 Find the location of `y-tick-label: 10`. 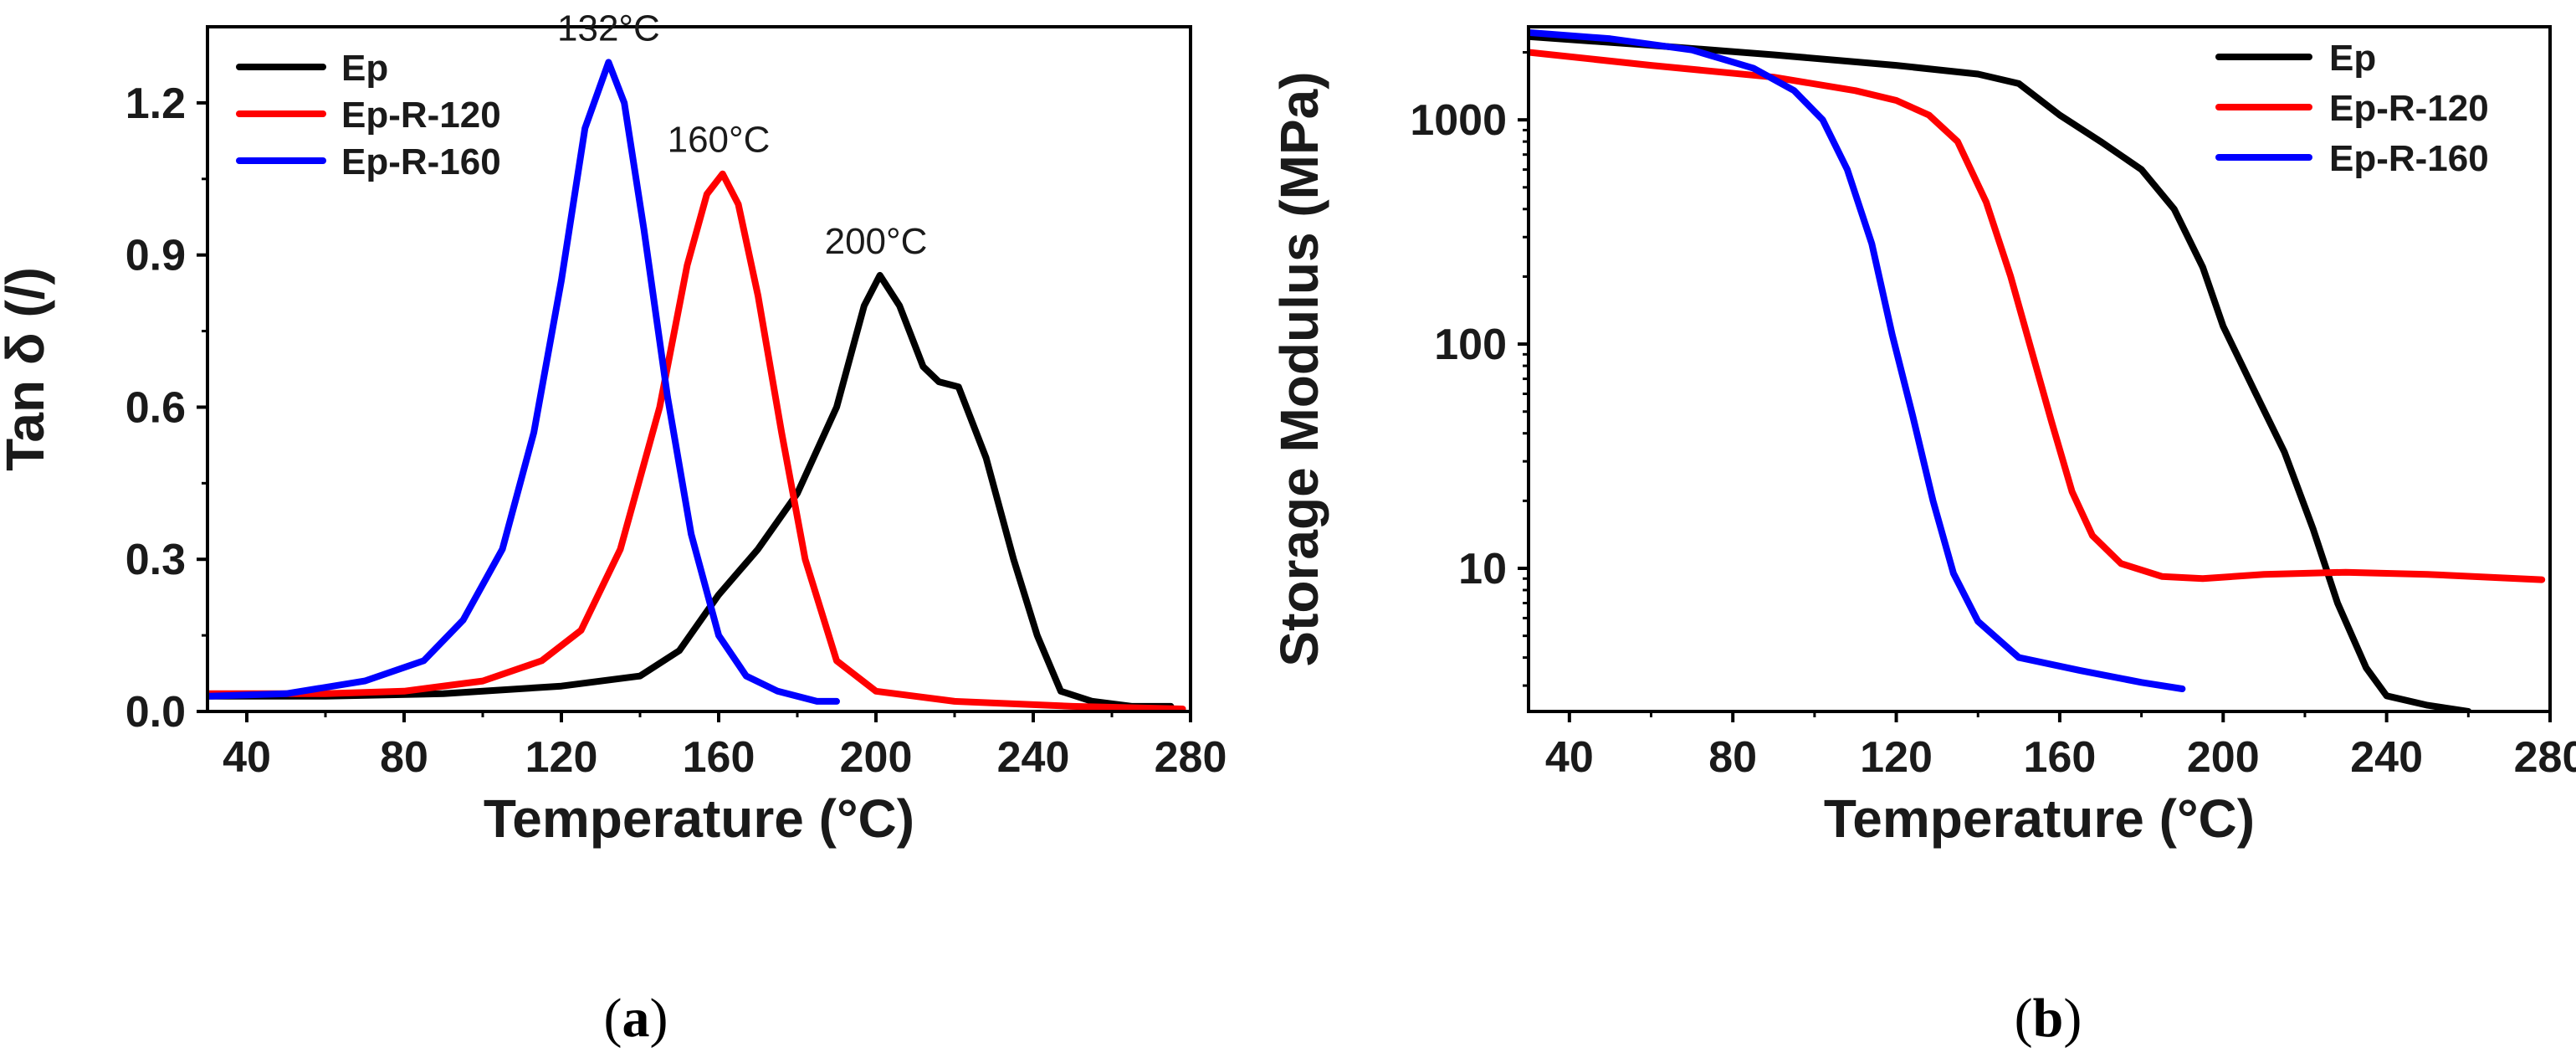

y-tick-label: 10 is located at coordinates (1483, 569).